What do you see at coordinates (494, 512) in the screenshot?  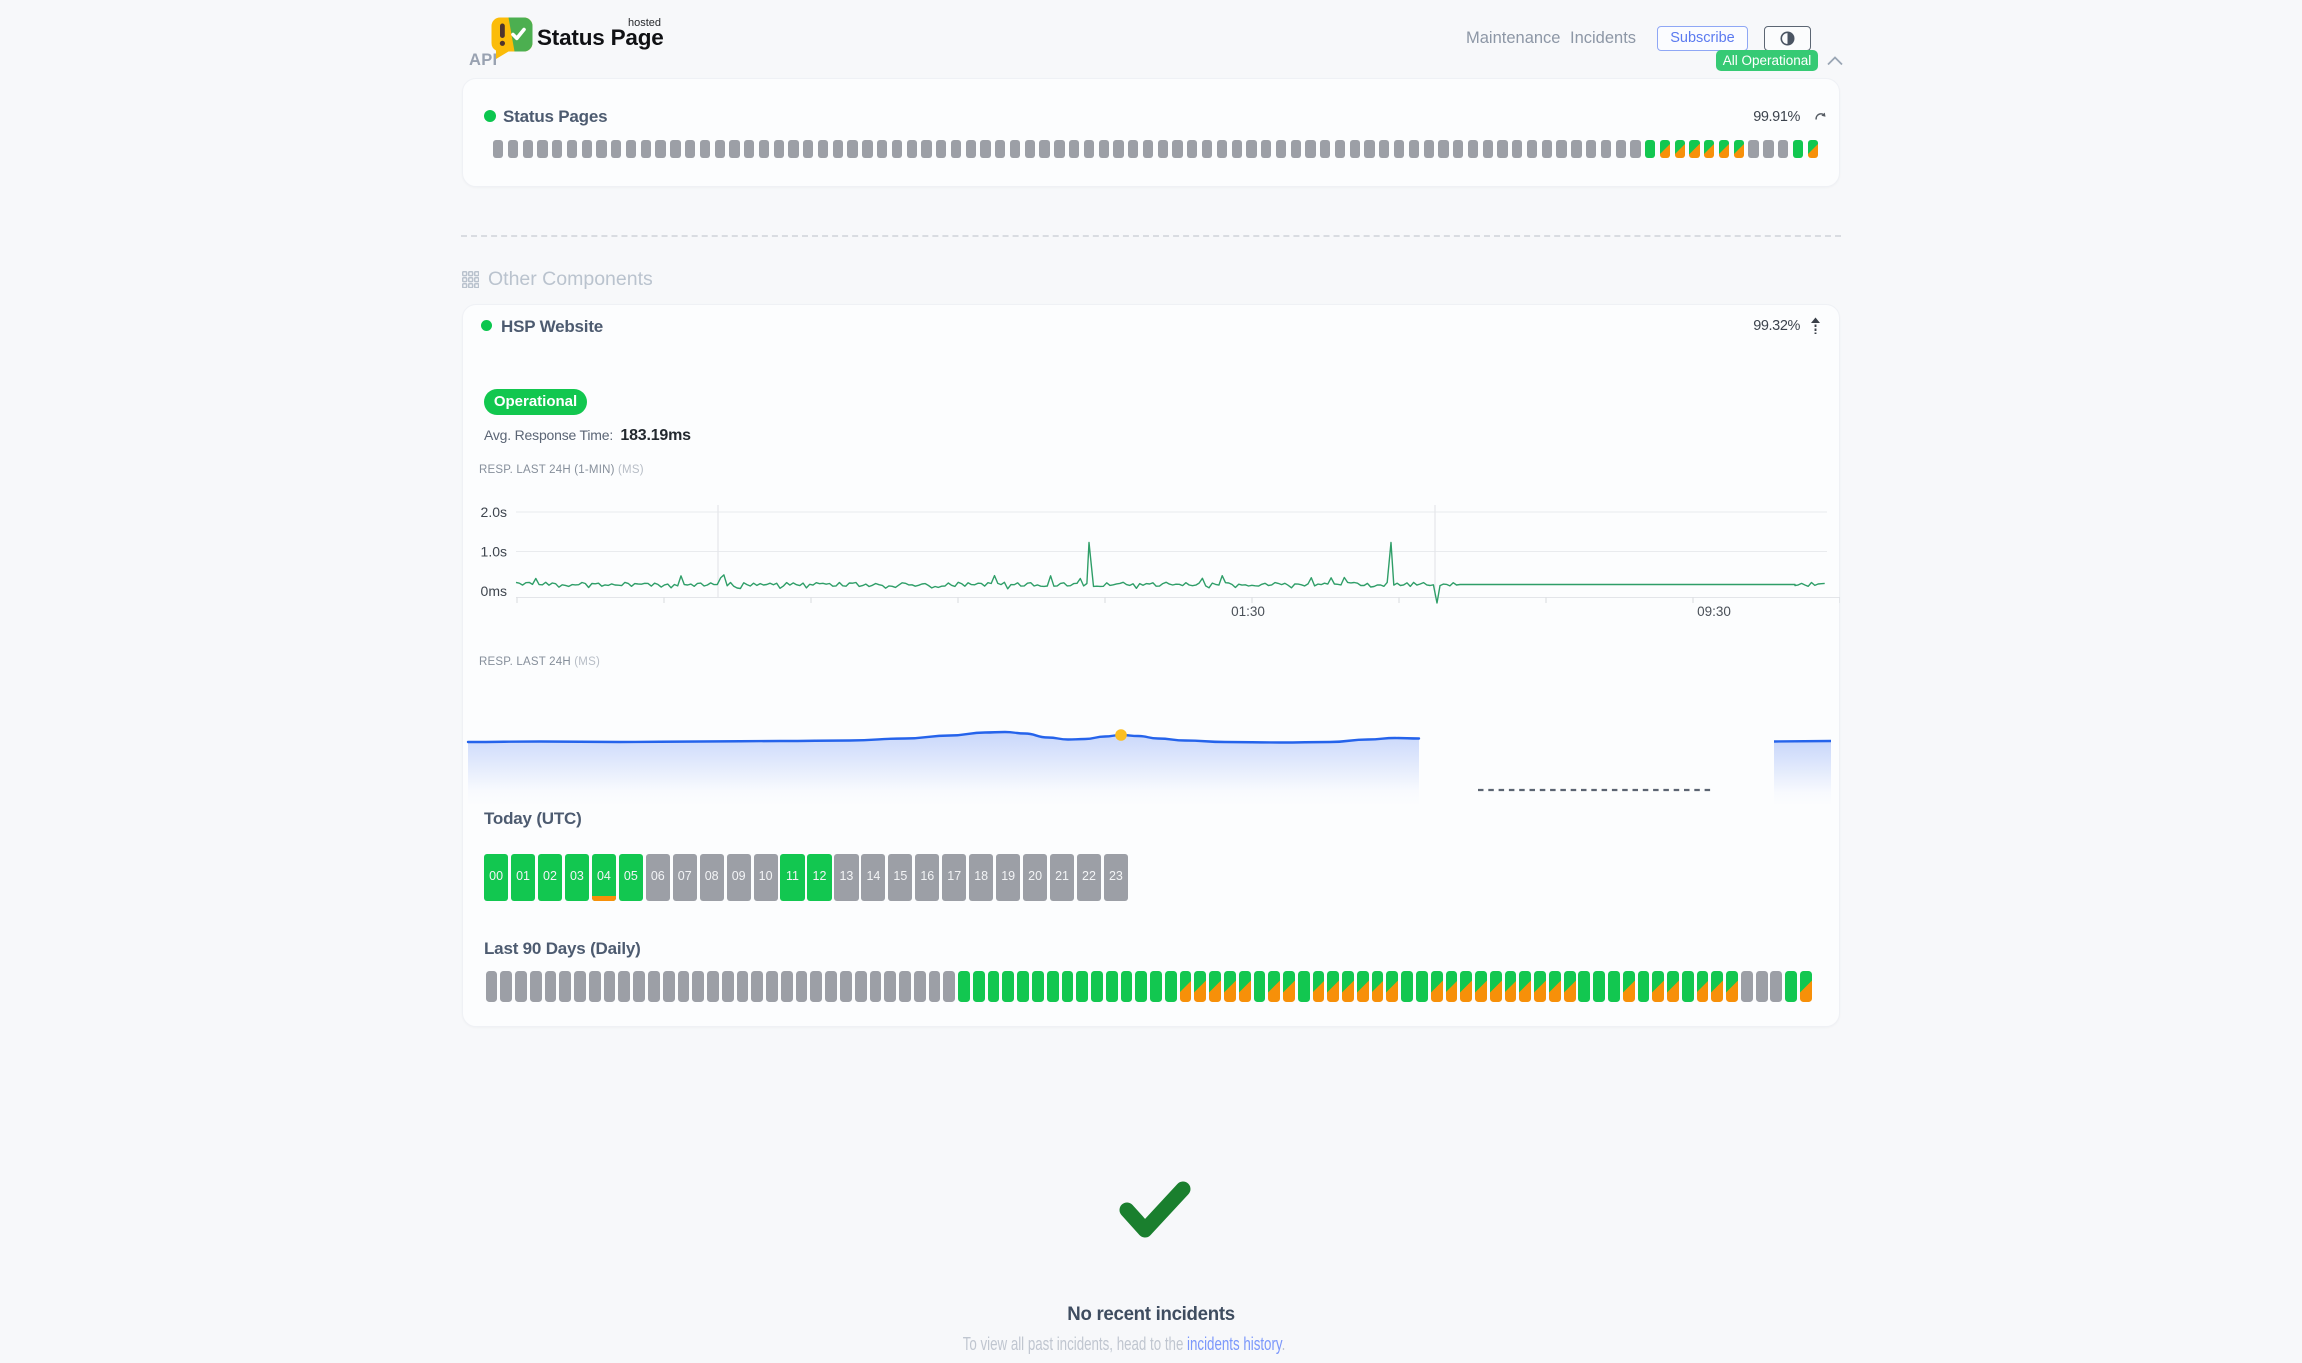 I see `svg-text: 2.0s` at bounding box center [494, 512].